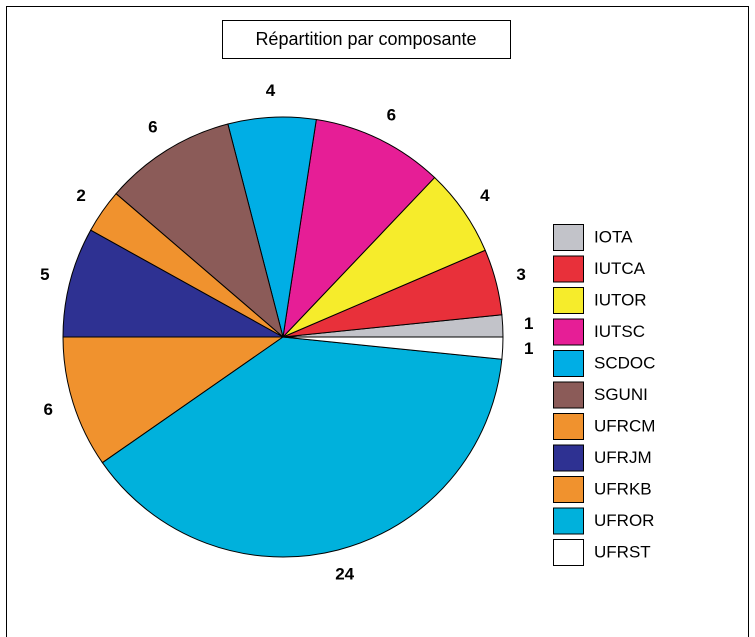 This screenshot has width=755, height=637. I want to click on title-box, so click(366, 39).